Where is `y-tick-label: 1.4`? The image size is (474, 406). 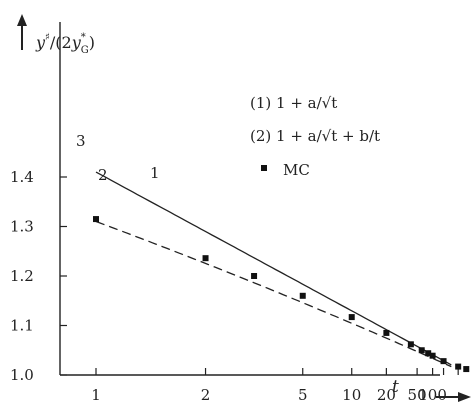
y-tick-label: 1.4 is located at coordinates (22, 177).